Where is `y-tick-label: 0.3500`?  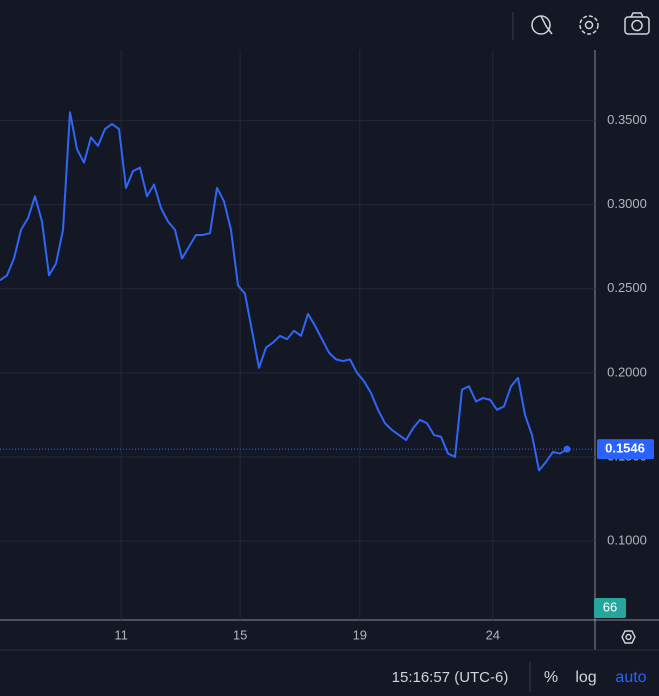 y-tick-label: 0.3500 is located at coordinates (627, 119).